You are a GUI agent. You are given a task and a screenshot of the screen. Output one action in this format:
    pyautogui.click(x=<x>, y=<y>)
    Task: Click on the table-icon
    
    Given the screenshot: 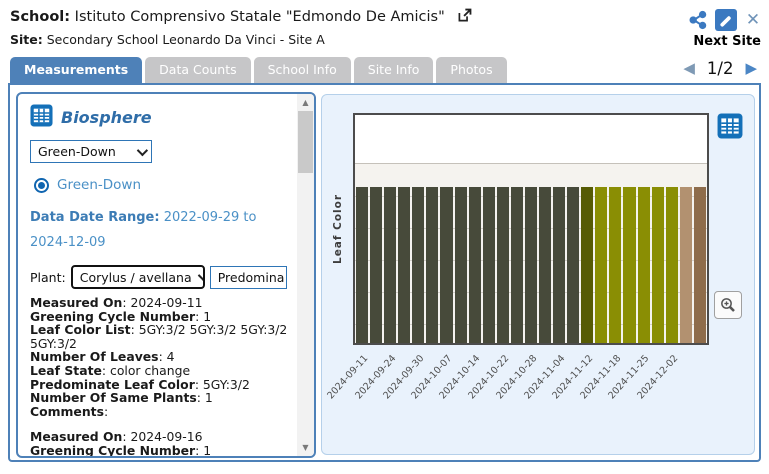 What is the action you would take?
    pyautogui.click(x=41, y=117)
    